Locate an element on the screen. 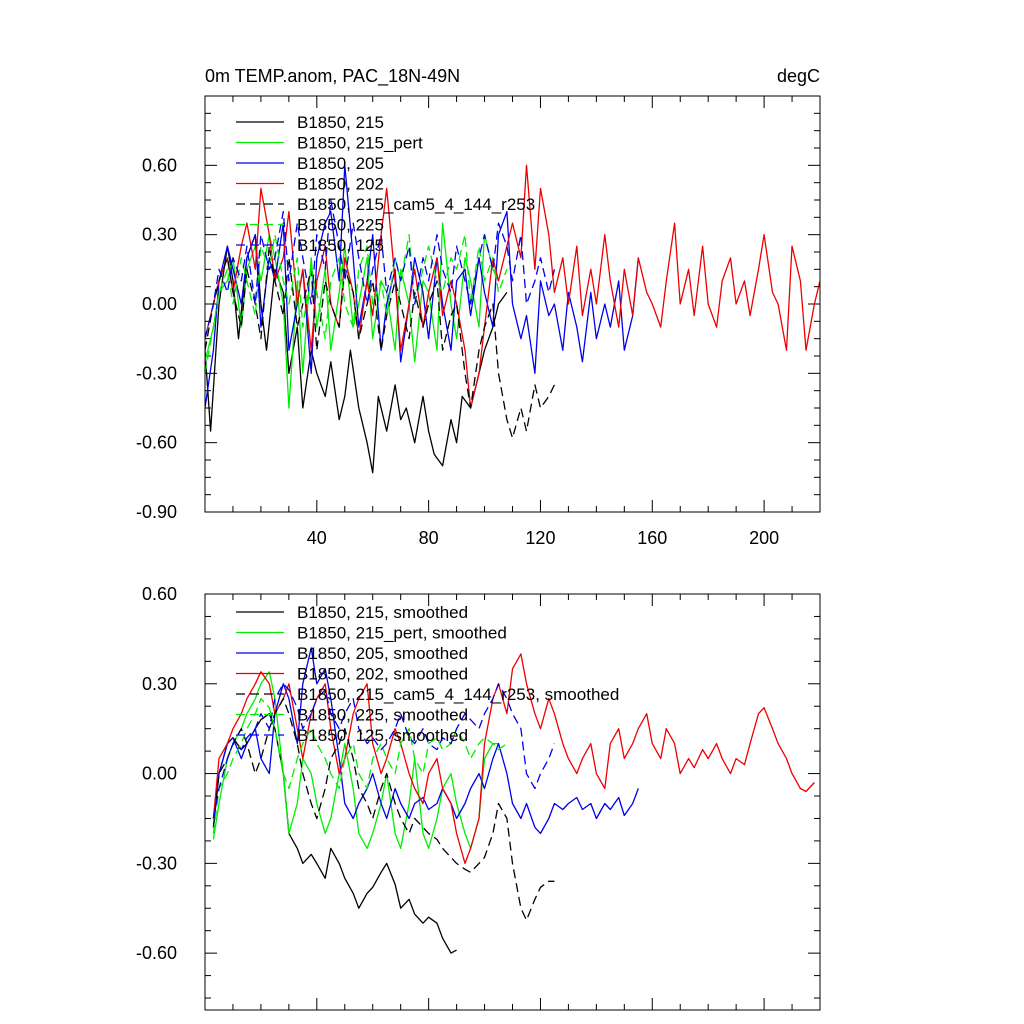 This screenshot has width=1024, height=1024. legend-label: B1850, 225 is located at coordinates (340, 225).